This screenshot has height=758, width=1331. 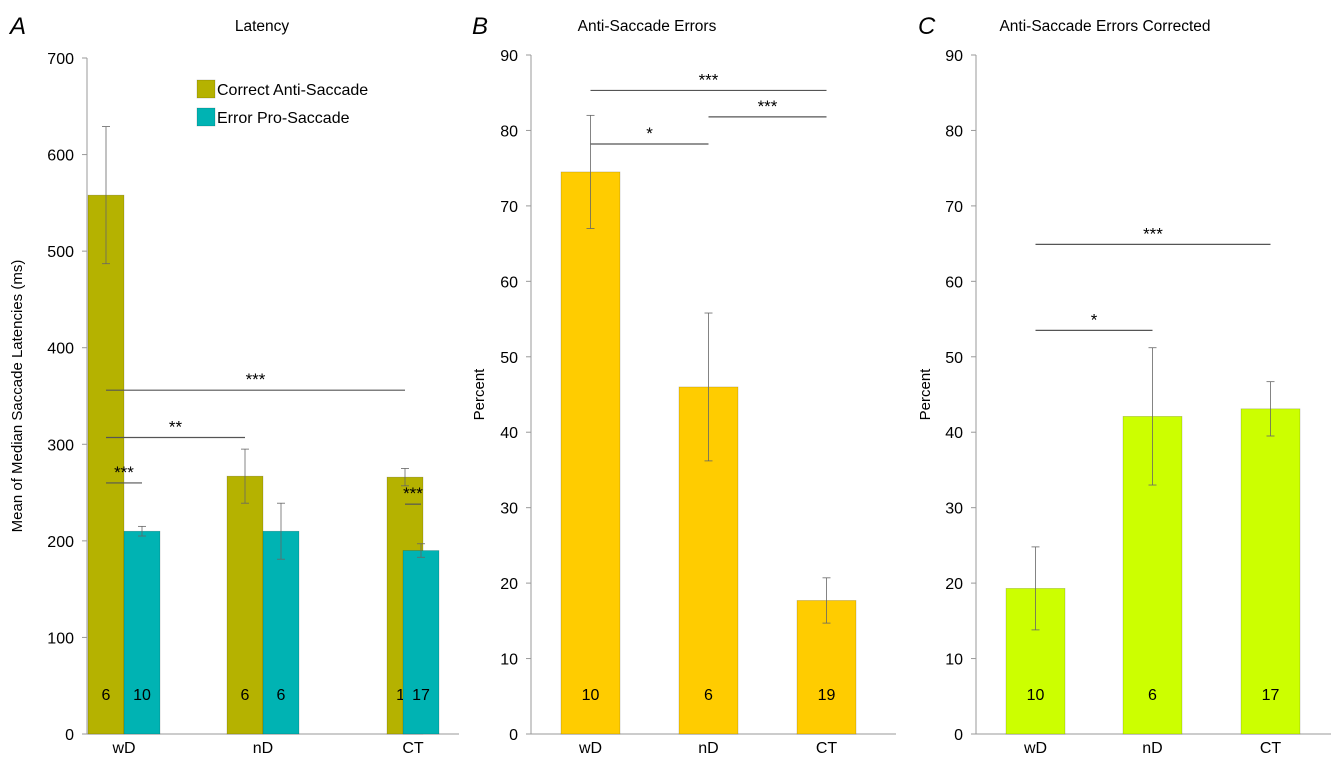 I want to click on y-tick-label: 400, so click(x=60, y=349).